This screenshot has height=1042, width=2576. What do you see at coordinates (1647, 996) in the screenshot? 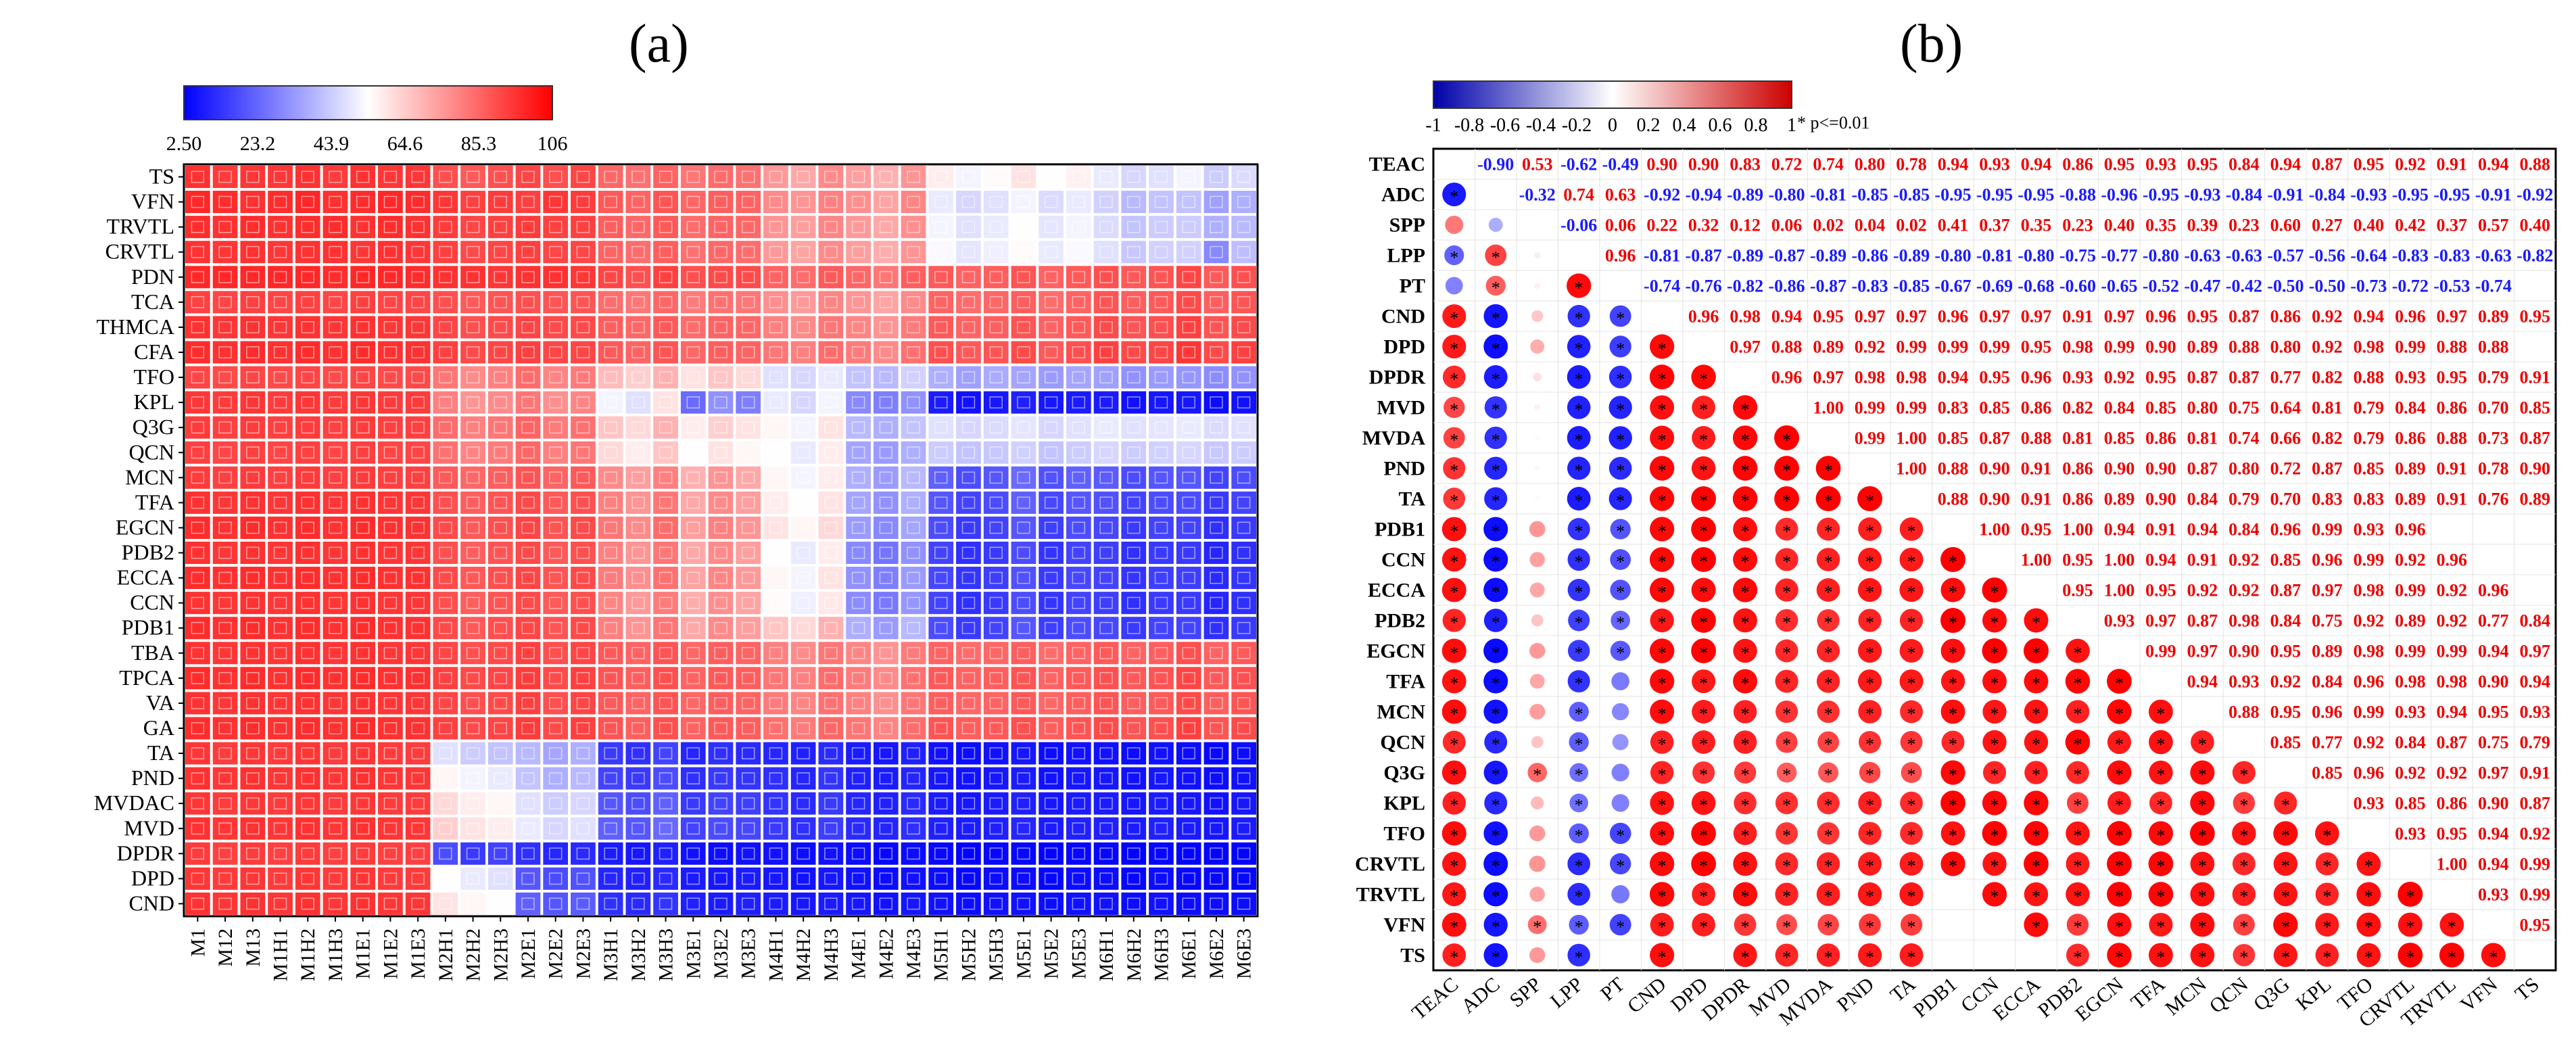
I see `corr-col-label: CND` at bounding box center [1647, 996].